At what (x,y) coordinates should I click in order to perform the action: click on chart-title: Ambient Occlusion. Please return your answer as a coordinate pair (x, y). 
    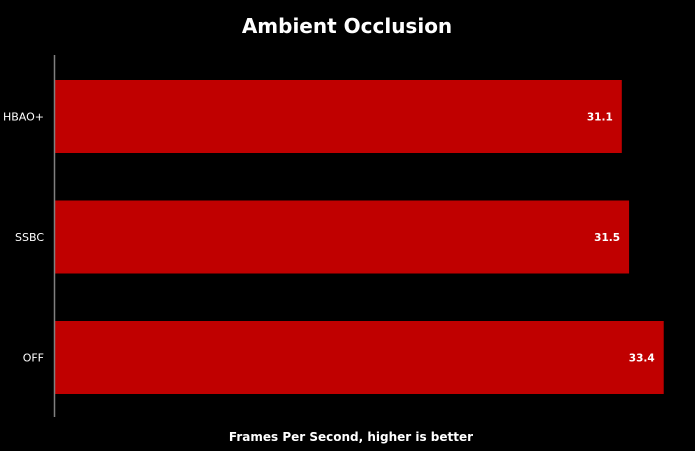
    Looking at the image, I should click on (347, 26).